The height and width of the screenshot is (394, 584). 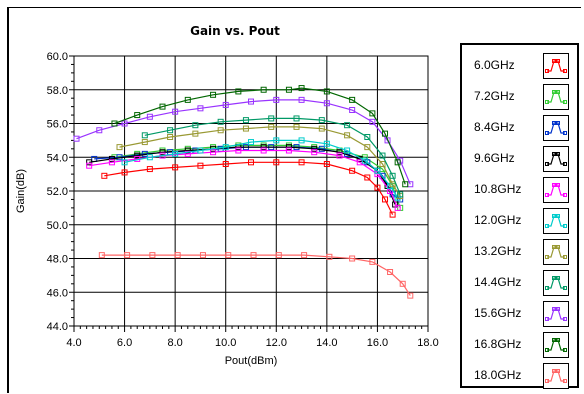 I want to click on legend-label: 14.4GHz, so click(x=498, y=282).